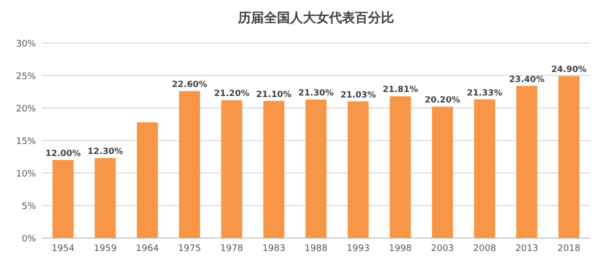 The image size is (600, 264). What do you see at coordinates (26, 45) in the screenshot?
I see `y-tick-label: 30%` at bounding box center [26, 45].